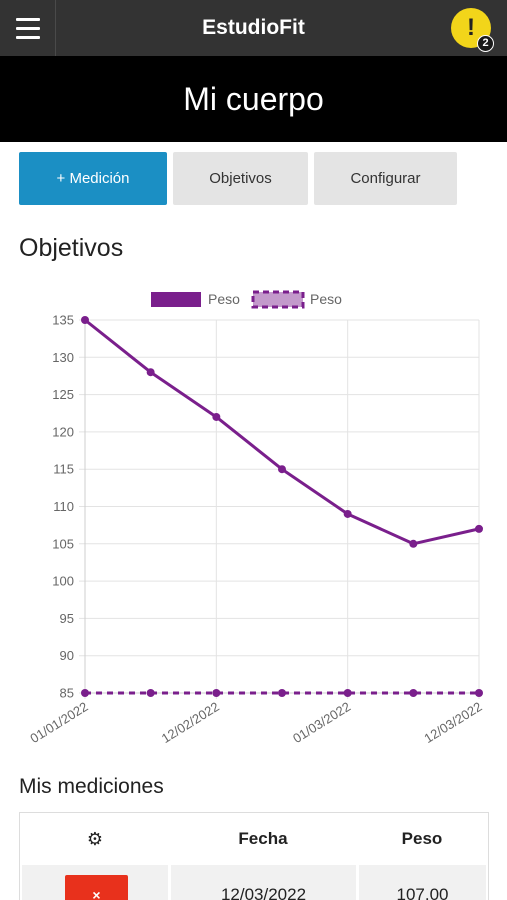  What do you see at coordinates (452, 722) in the screenshot?
I see `x-tick-label: 12/03/2022` at bounding box center [452, 722].